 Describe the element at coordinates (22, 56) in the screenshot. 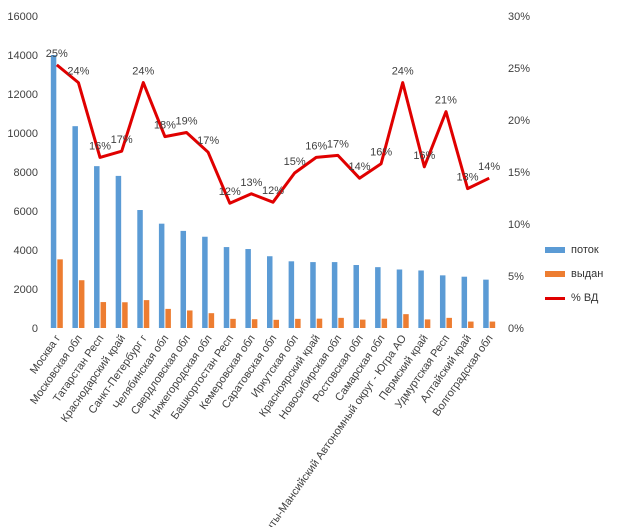

I see `left-tick-label: 14000` at that location.